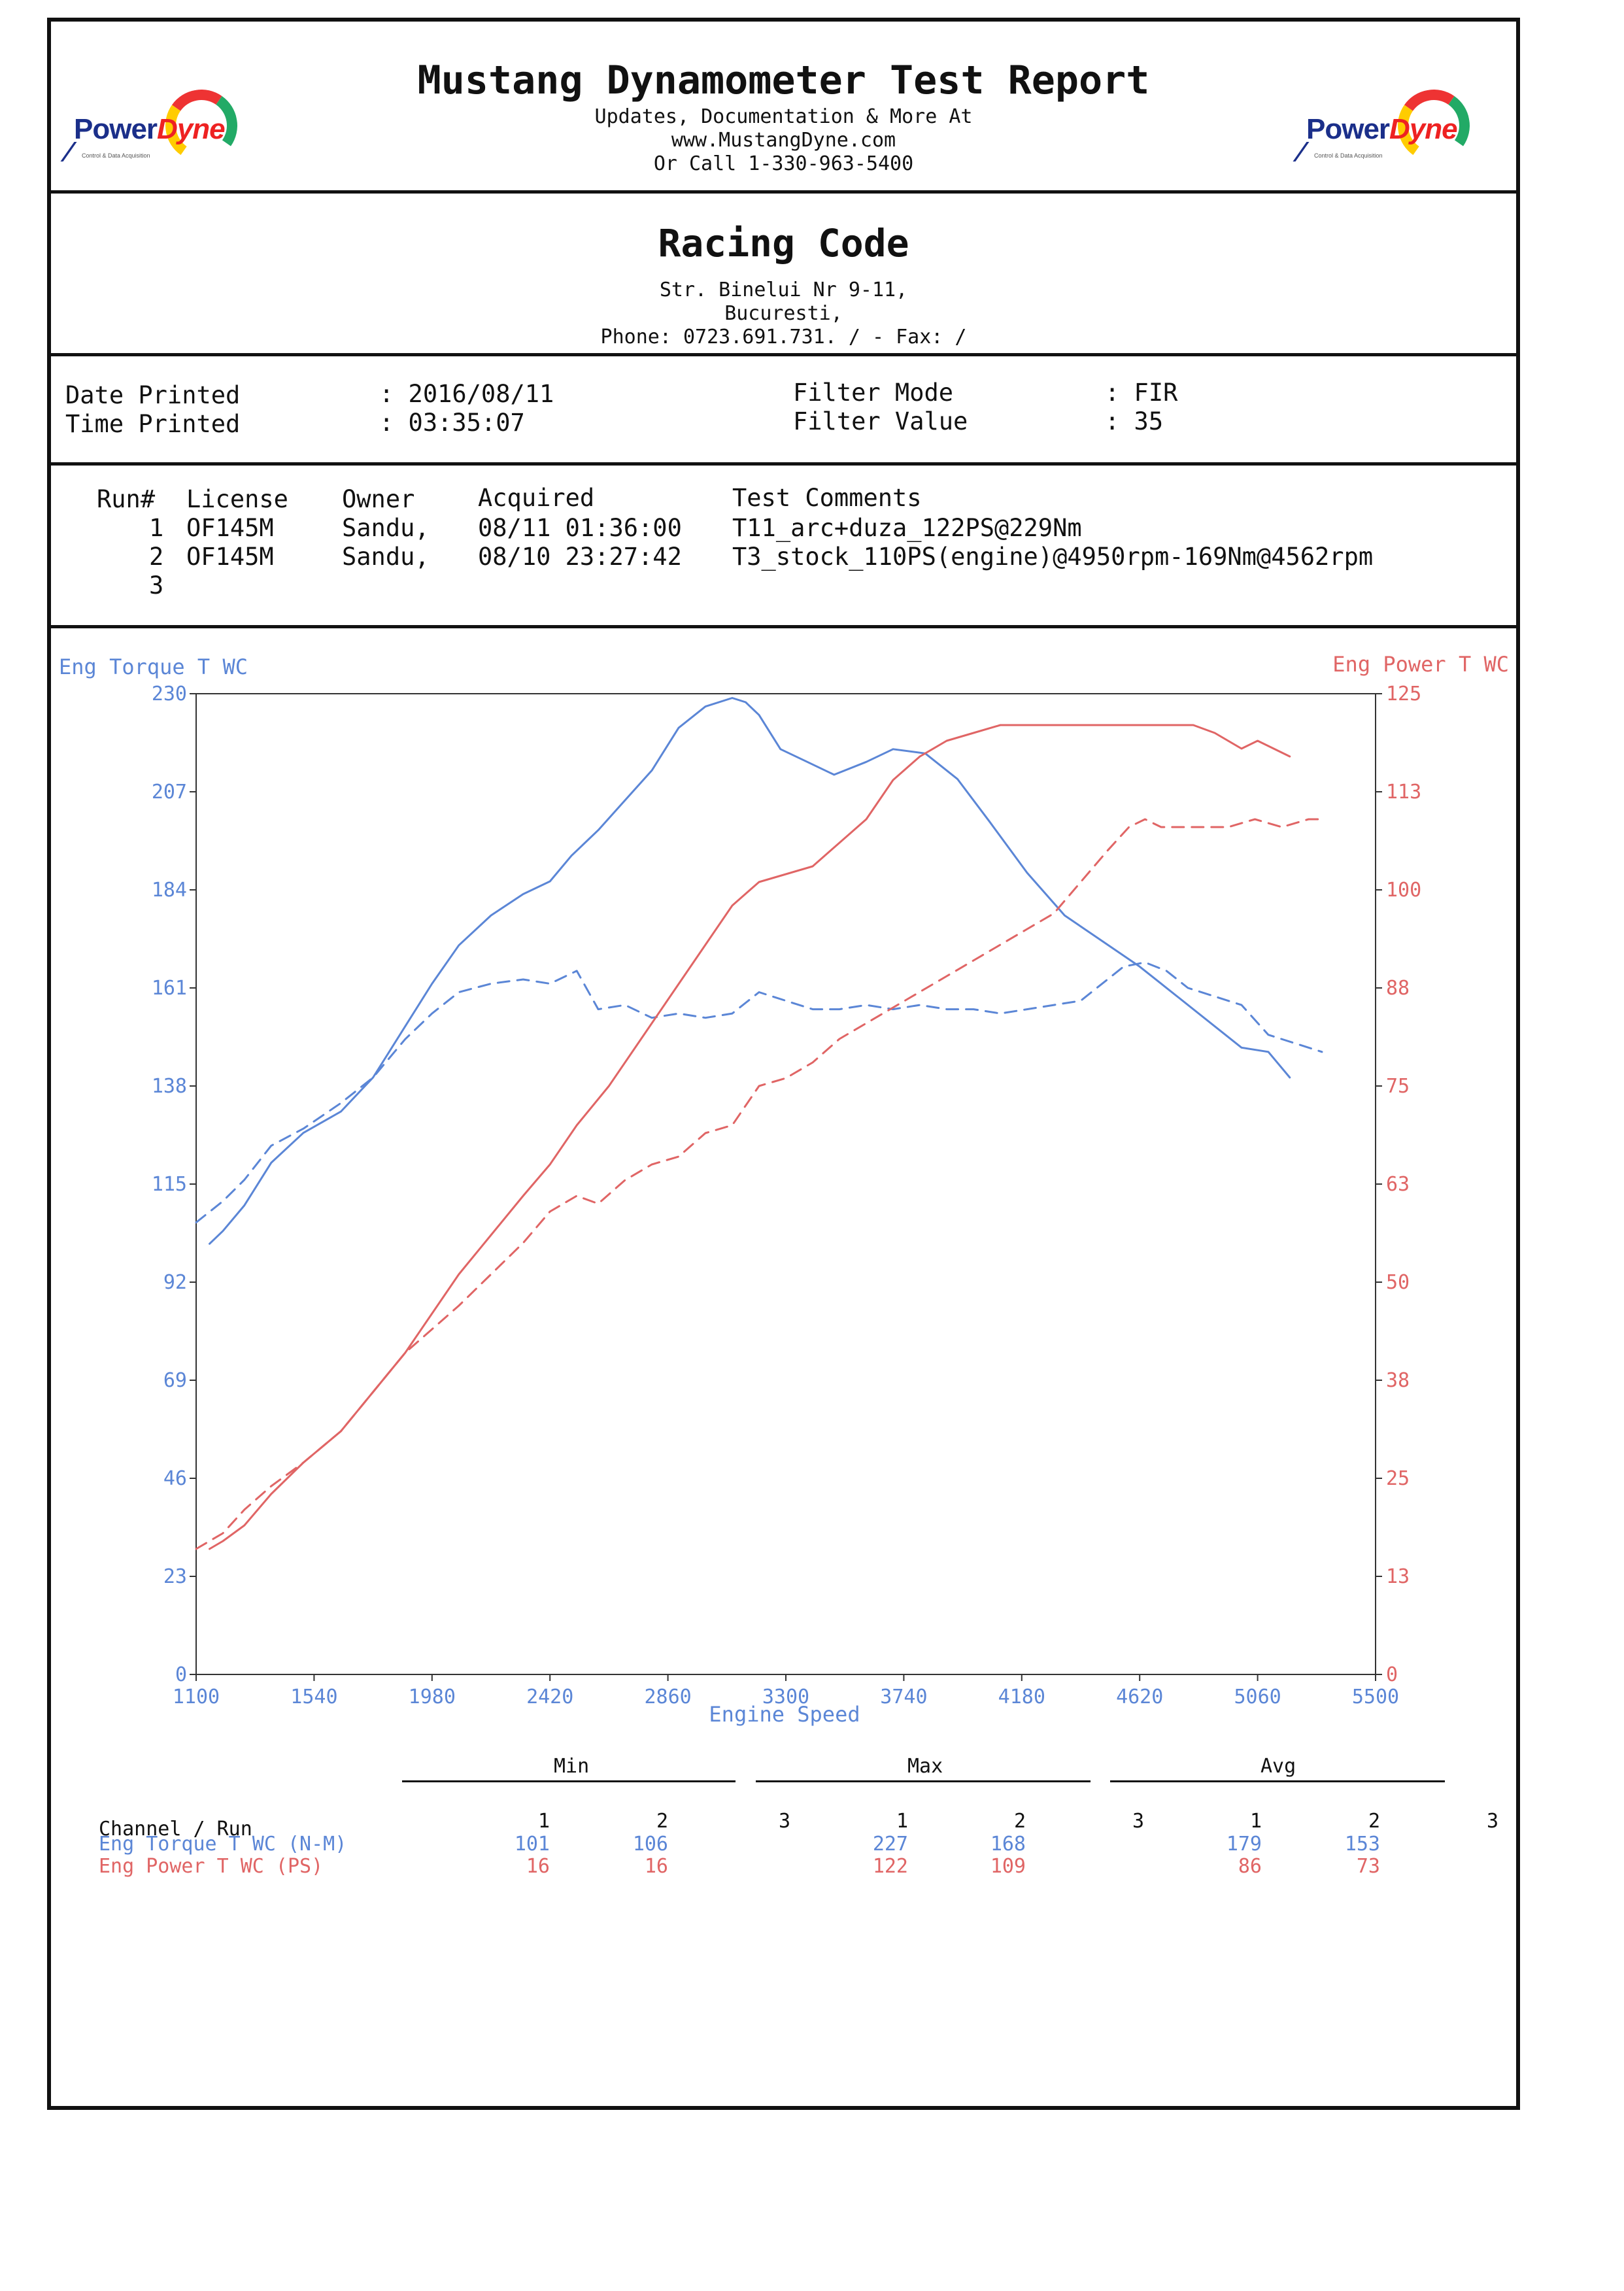 Image resolution: width=1624 pixels, height=2291 pixels. What do you see at coordinates (169, 988) in the screenshot?
I see `left-tick-label: 161` at bounding box center [169, 988].